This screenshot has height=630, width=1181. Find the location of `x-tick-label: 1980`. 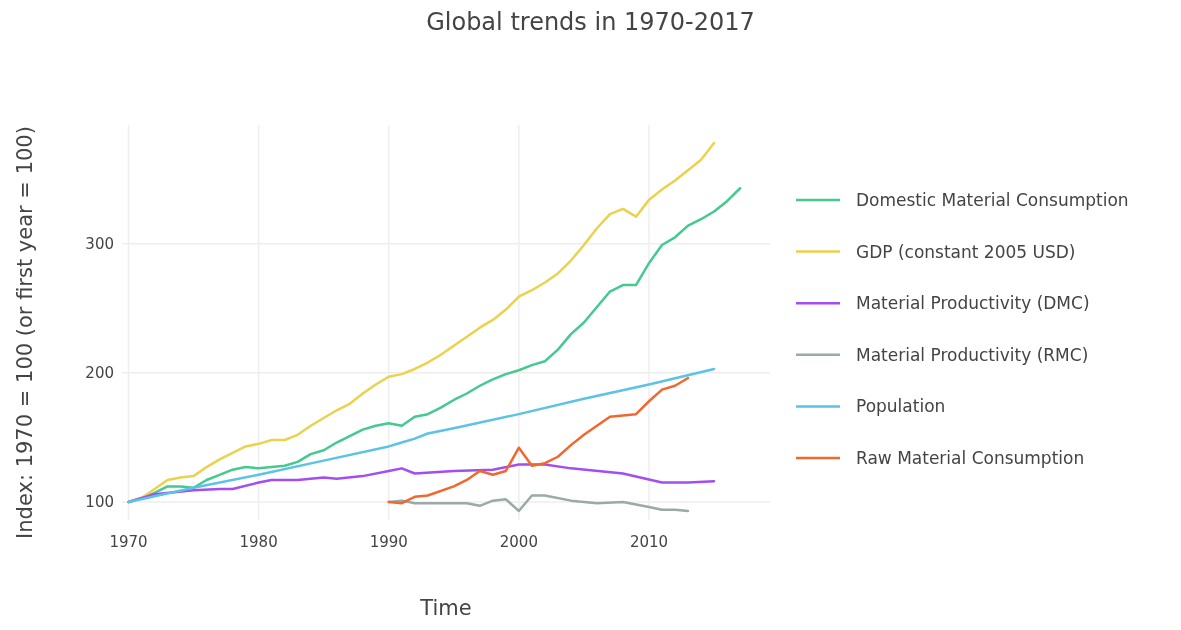

x-tick-label: 1980 is located at coordinates (258, 542).